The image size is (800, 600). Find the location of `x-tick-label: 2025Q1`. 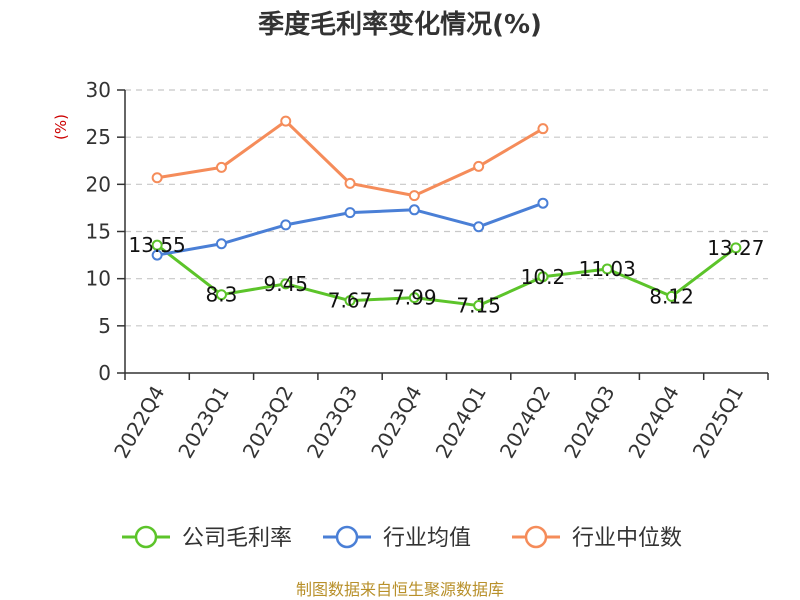

x-tick-label: 2025Q1 is located at coordinates (718, 422).